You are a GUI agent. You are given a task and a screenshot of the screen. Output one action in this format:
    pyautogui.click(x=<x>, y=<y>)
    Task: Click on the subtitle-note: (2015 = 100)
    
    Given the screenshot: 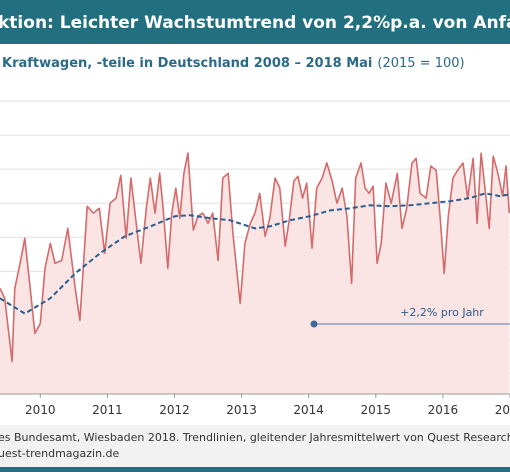 What is the action you would take?
    pyautogui.click(x=420, y=63)
    